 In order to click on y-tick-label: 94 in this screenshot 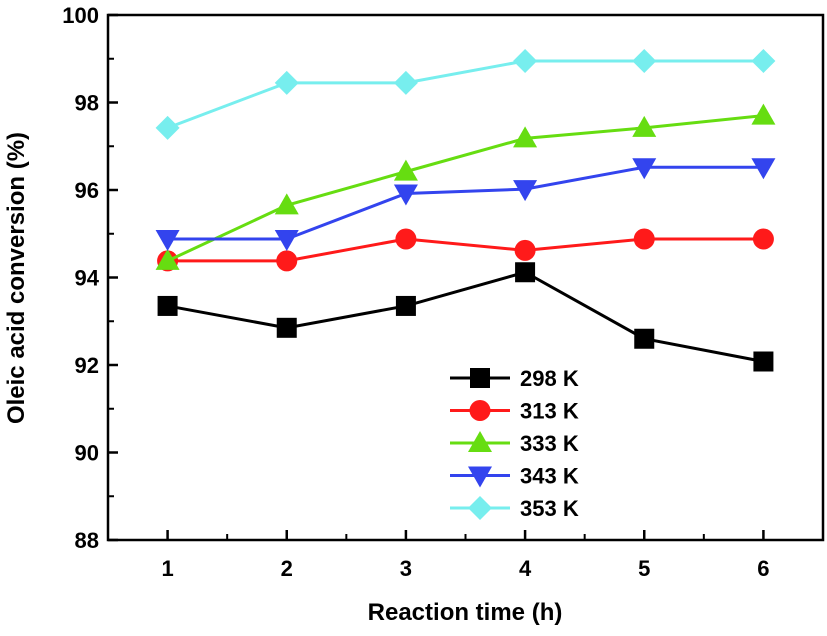, I will do `click(87, 278)`.